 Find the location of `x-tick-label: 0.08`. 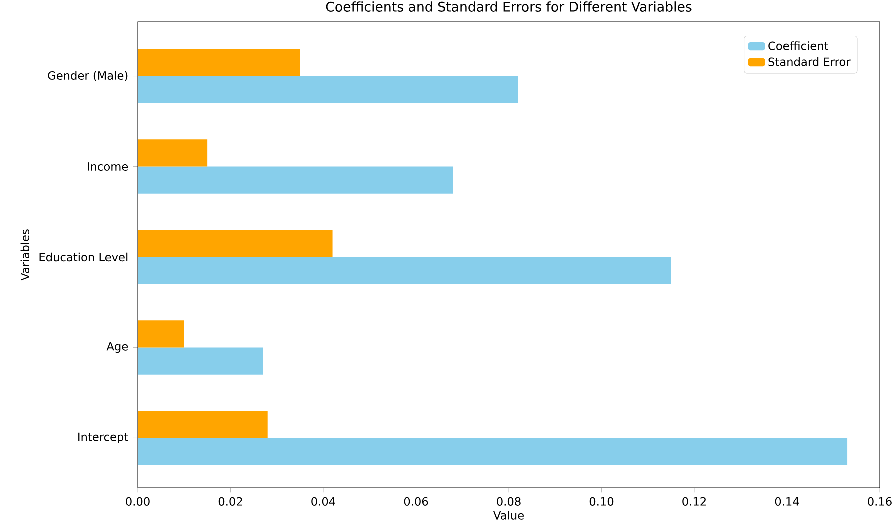

x-tick-label: 0.08 is located at coordinates (509, 501).